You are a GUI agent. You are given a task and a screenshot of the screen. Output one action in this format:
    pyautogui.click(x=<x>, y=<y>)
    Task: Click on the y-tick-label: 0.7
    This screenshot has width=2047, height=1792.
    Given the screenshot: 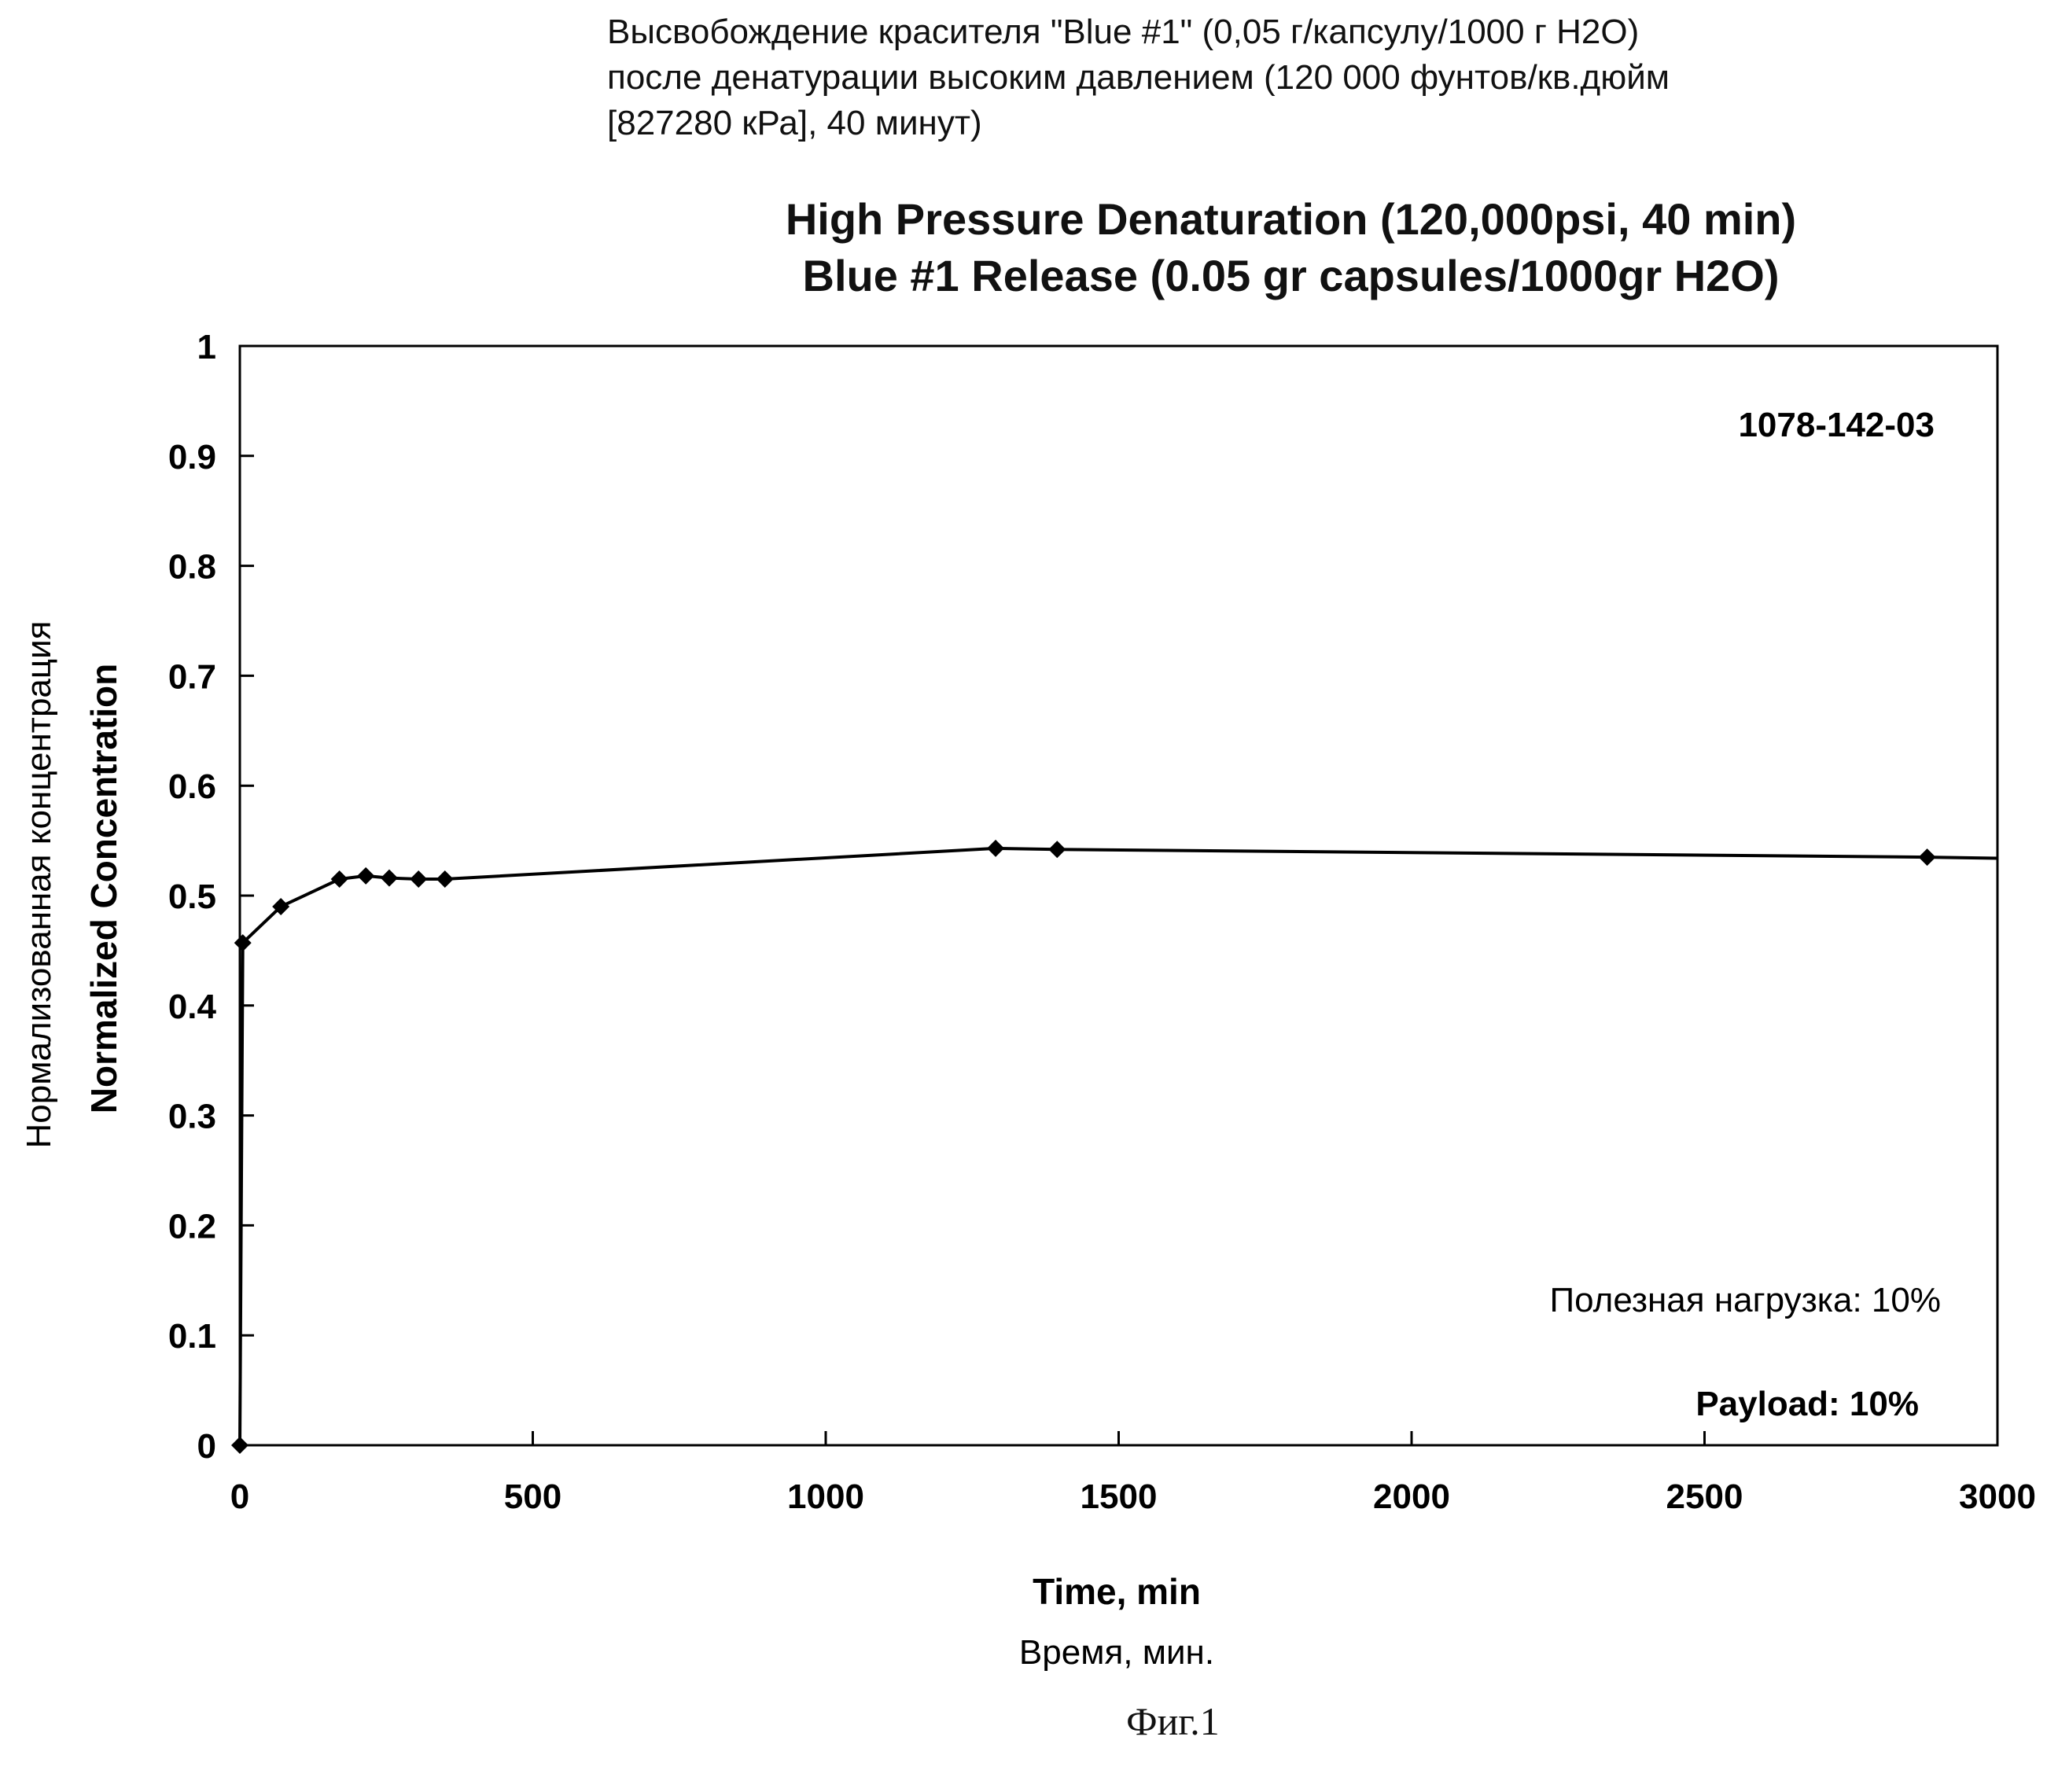 What is the action you would take?
    pyautogui.click(x=192, y=676)
    